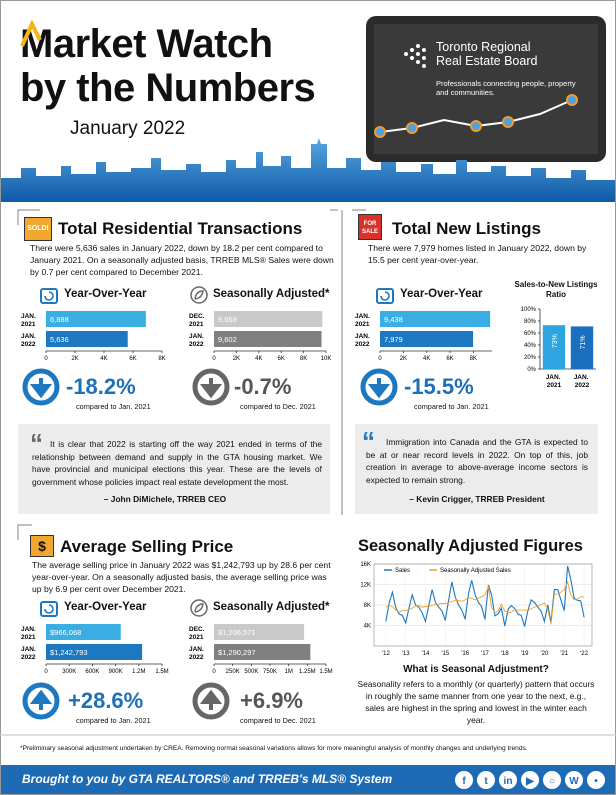 Image resolution: width=616 pixels, height=795 pixels. What do you see at coordinates (69, 652) in the screenshot?
I see `value-label: $1,242,793` at bounding box center [69, 652].